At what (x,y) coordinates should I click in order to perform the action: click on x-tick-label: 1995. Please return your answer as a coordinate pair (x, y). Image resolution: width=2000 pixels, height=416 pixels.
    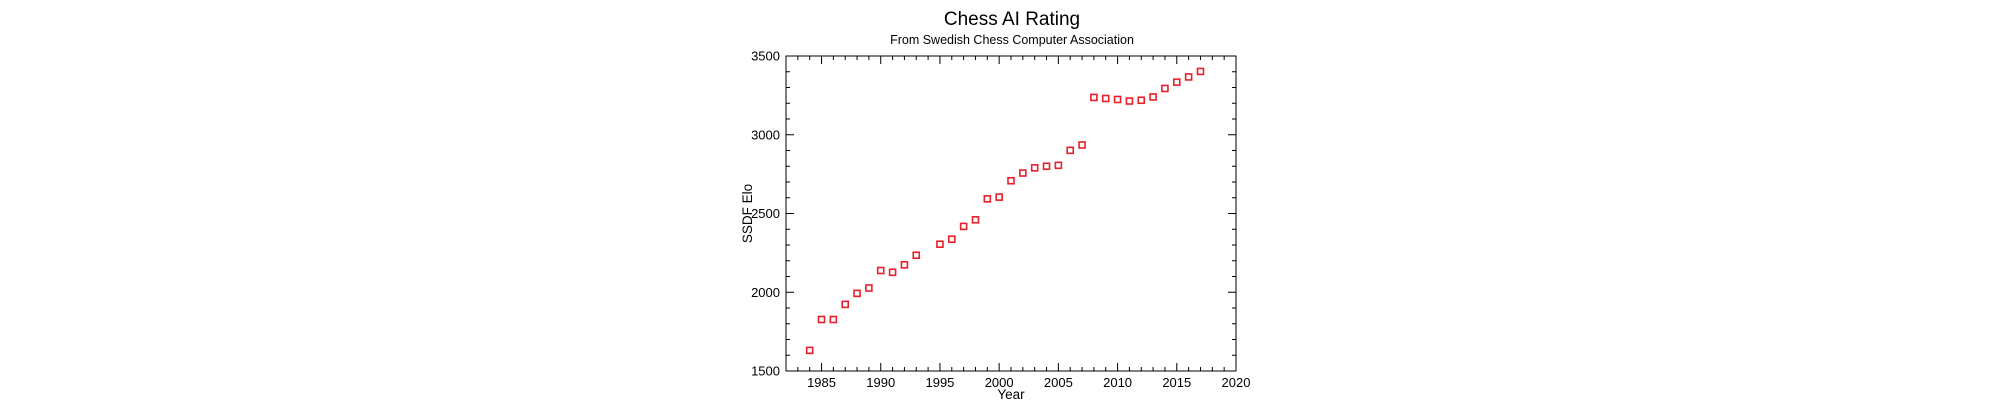
    Looking at the image, I should click on (939, 382).